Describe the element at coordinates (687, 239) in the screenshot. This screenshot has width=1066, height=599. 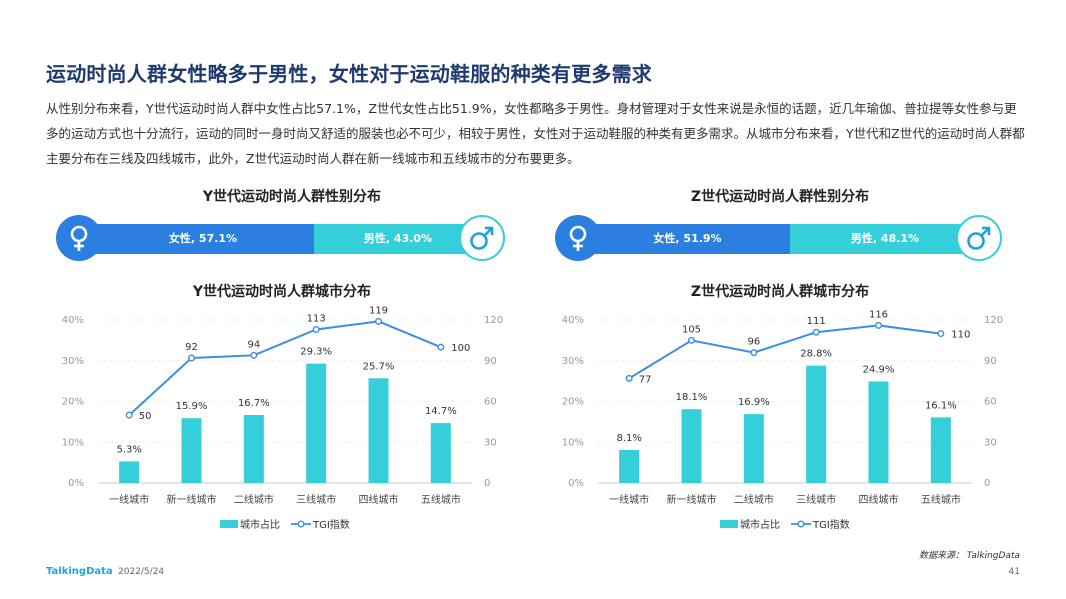
I see `z-female-segment: 女性, 51.9%` at that location.